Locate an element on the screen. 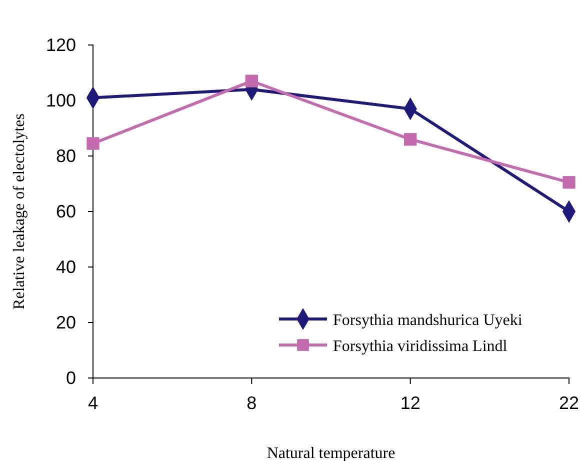  x-tick-label: 12 is located at coordinates (410, 402).